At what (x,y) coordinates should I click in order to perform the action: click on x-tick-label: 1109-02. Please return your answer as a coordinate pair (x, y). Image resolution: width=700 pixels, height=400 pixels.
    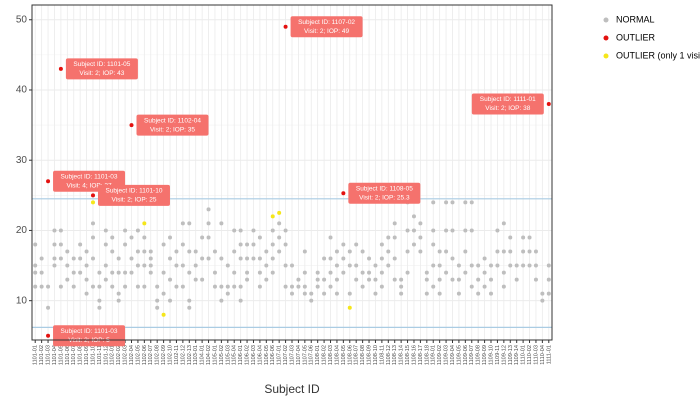
    Looking at the image, I should click on (440, 355).